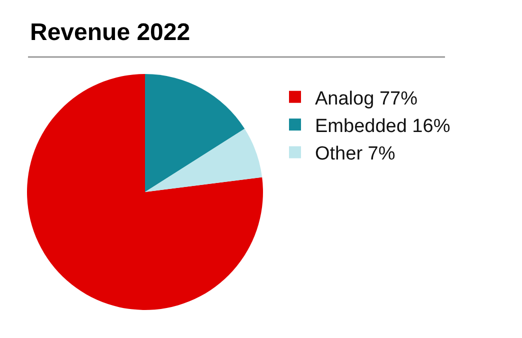 This screenshot has width=522, height=338. I want to click on chart-title: Revenue 2022, so click(110, 32).